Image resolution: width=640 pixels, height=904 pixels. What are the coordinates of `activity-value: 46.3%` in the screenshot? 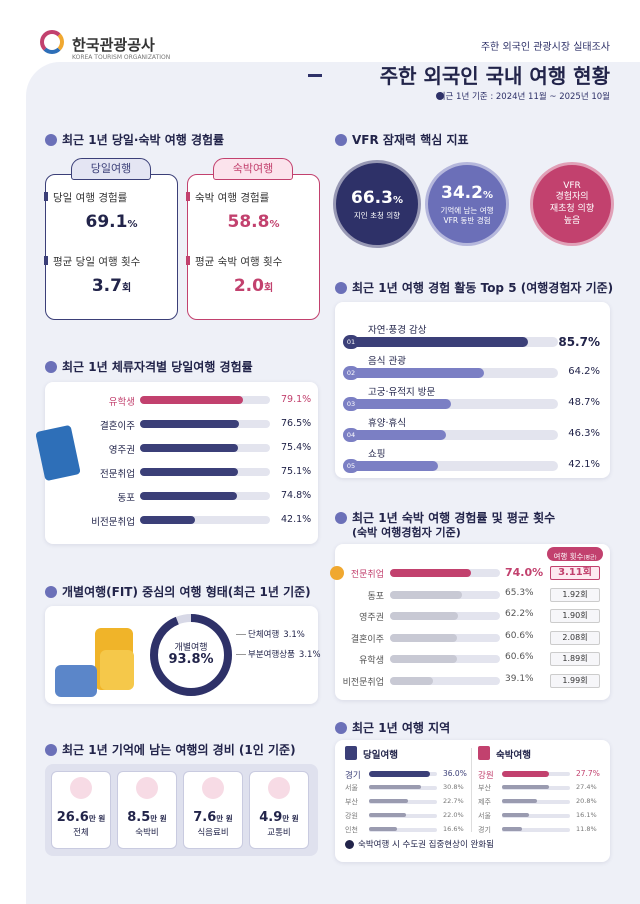 It's located at (584, 433).